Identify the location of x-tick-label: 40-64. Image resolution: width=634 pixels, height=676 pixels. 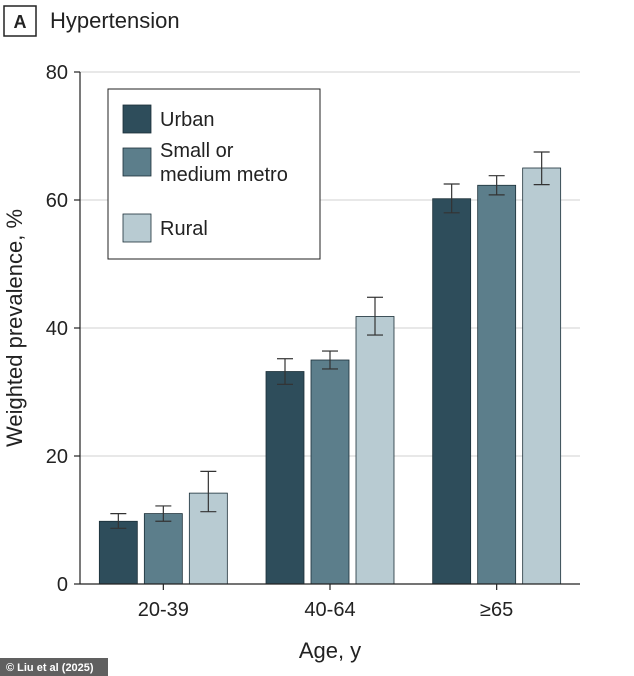
(329, 610).